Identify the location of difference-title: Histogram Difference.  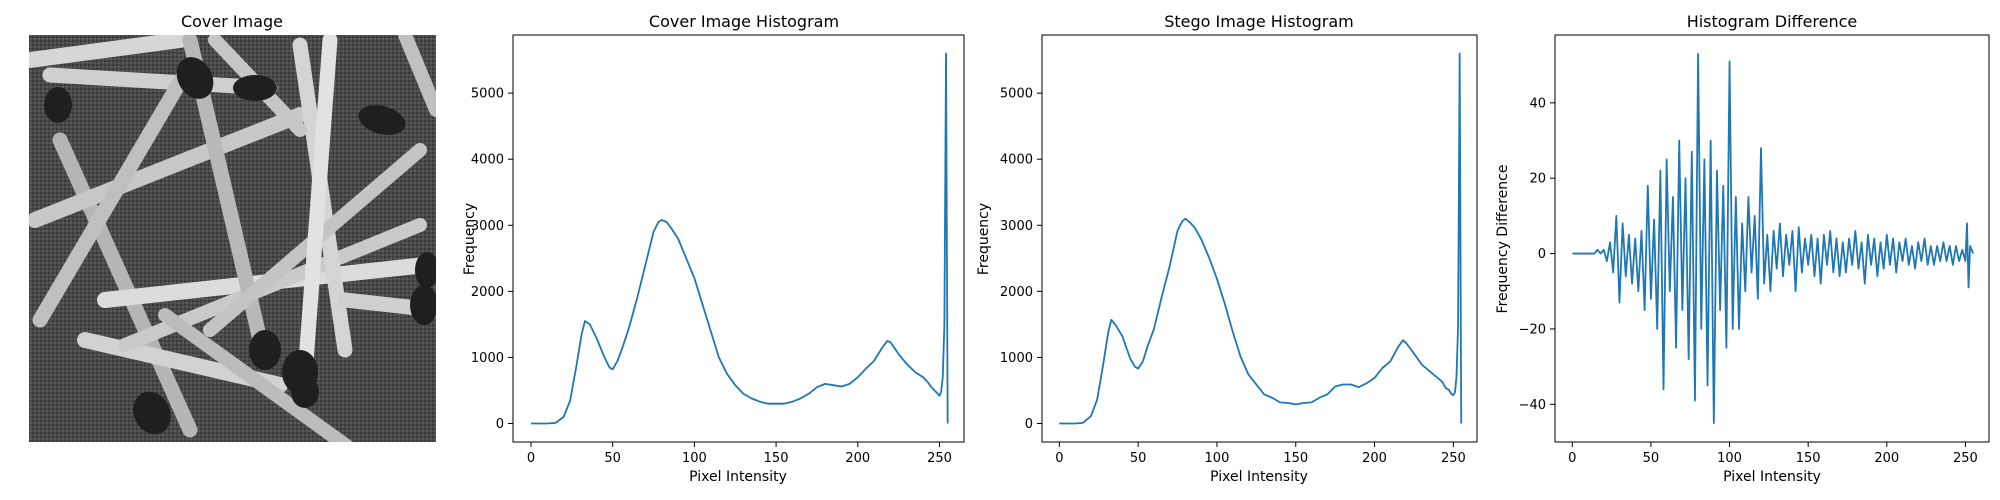
(1772, 21).